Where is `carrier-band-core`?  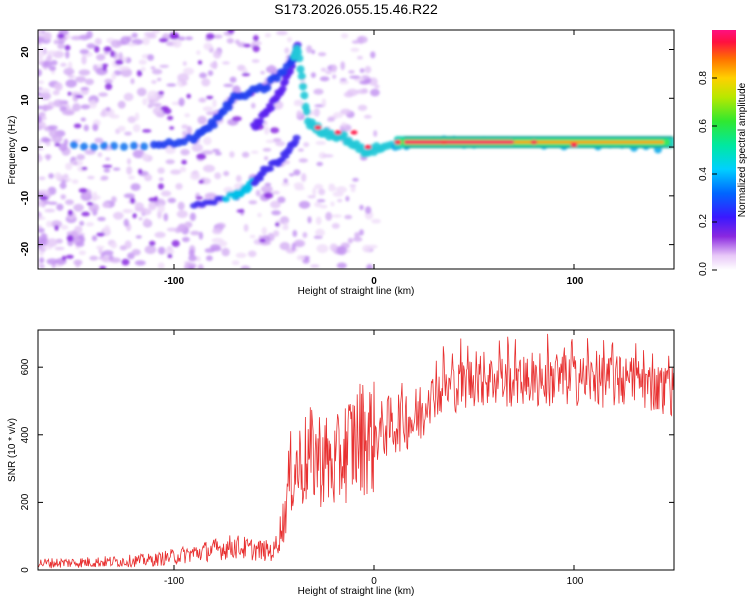
carrier-band-core is located at coordinates (459, 142).